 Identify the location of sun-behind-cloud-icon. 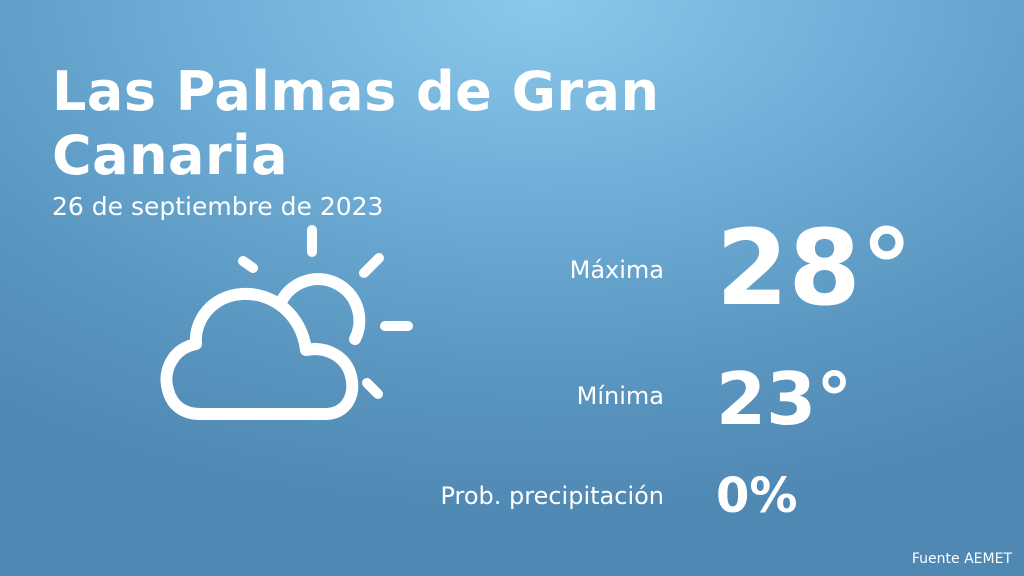
(286, 322).